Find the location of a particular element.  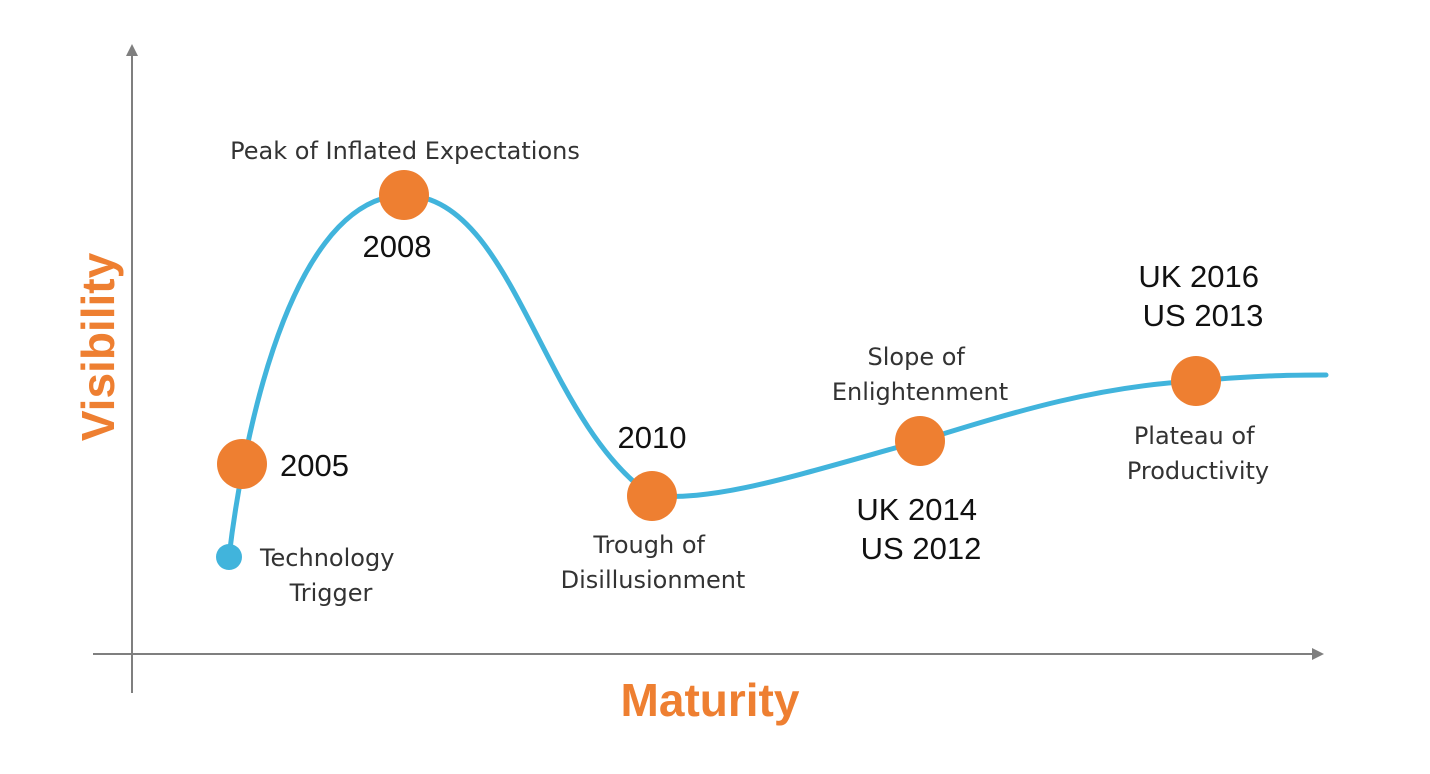

year-label-line: US 2013 is located at coordinates (1203, 315).